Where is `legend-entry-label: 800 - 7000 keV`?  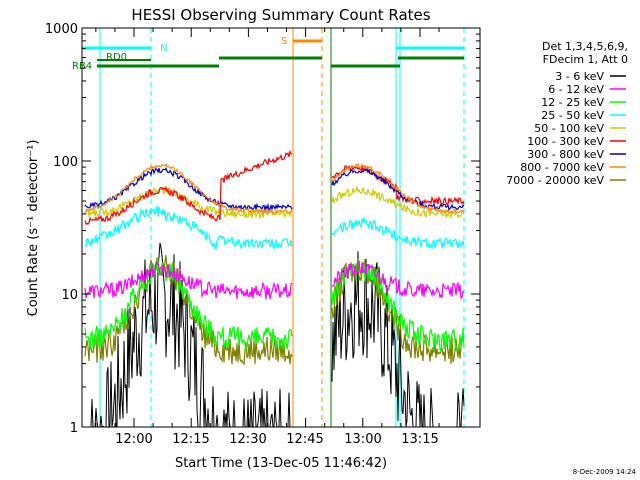 legend-entry-label: 800 - 7000 keV is located at coordinates (562, 167).